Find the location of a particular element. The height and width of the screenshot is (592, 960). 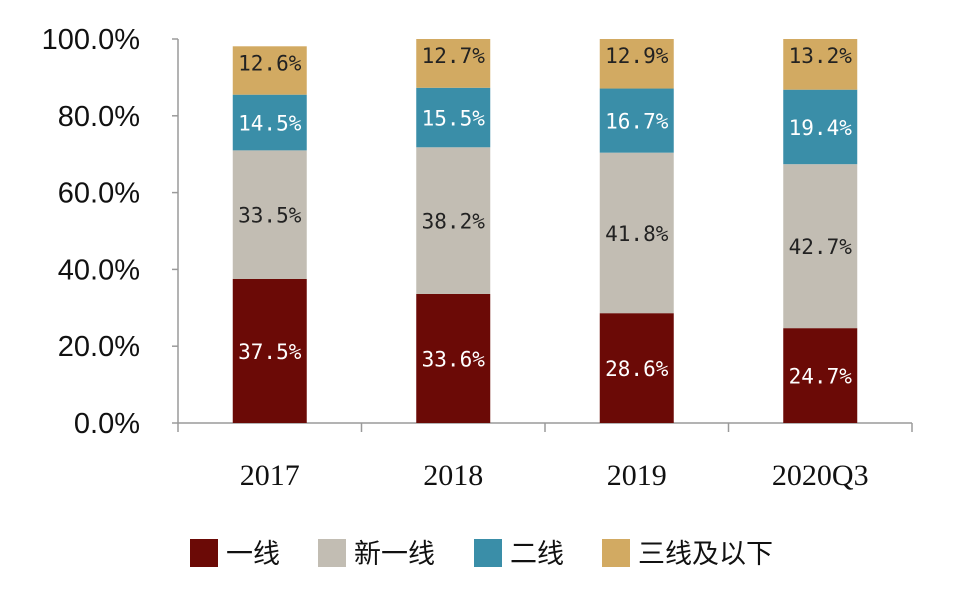

data-label: 38.2% is located at coordinates (454, 222).